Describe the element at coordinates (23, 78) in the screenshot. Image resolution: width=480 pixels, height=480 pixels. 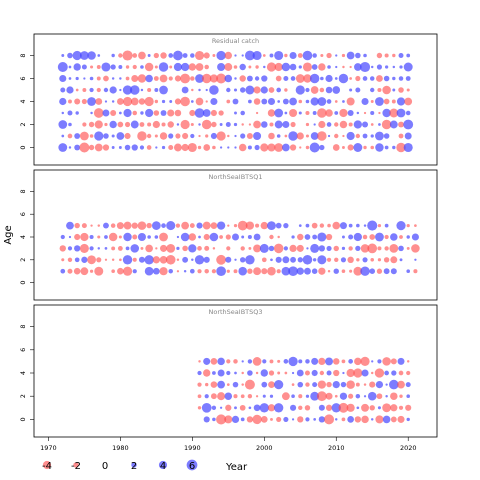
I see `y-tick-label: 6` at that location.